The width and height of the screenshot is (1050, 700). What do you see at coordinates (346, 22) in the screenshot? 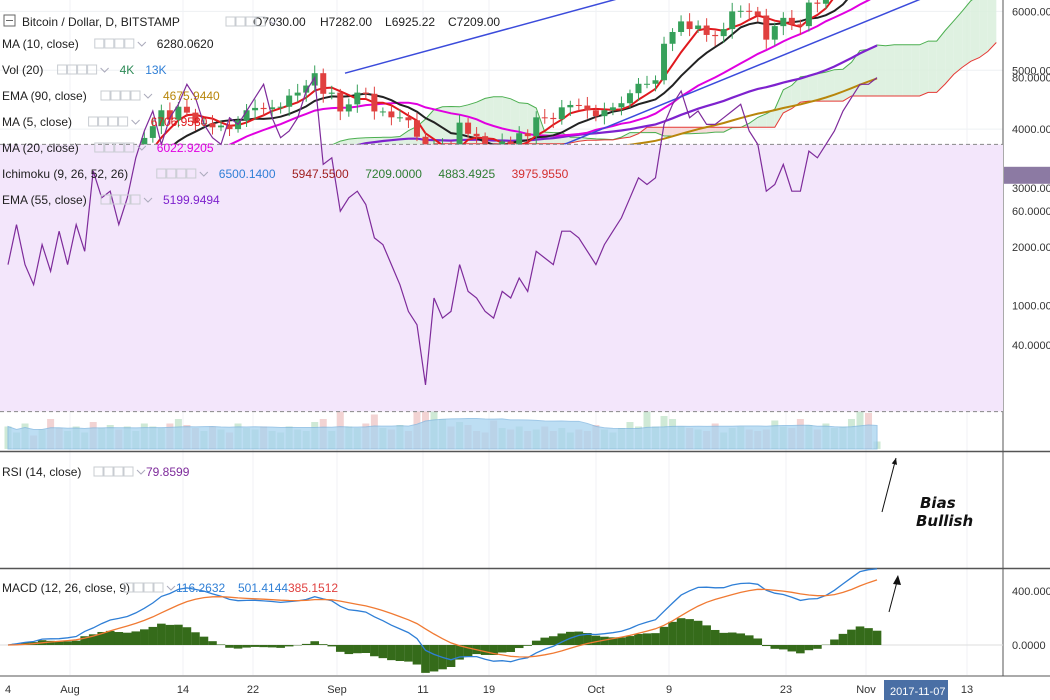
I see `ohlc-high: H7282.00` at bounding box center [346, 22].